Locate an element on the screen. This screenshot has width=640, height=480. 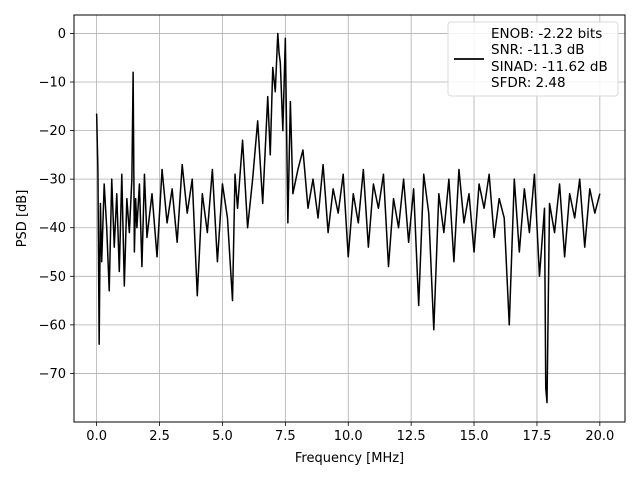
x-tick-label: 2.5 is located at coordinates (159, 436).